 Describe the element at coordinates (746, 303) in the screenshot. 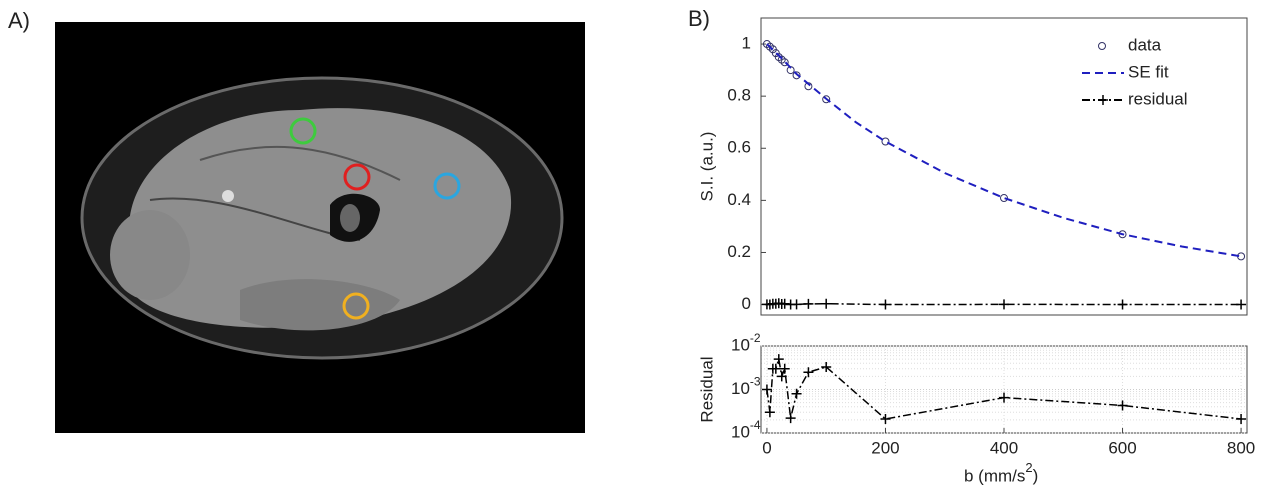

I see `y-tick-label: 0` at that location.